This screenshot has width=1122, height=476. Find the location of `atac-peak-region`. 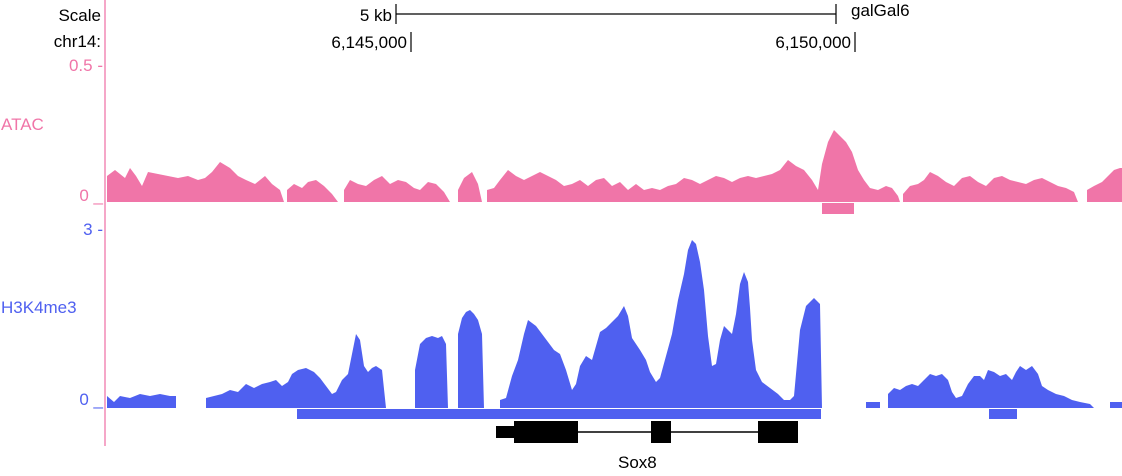

atac-peak-region is located at coordinates (838, 208).